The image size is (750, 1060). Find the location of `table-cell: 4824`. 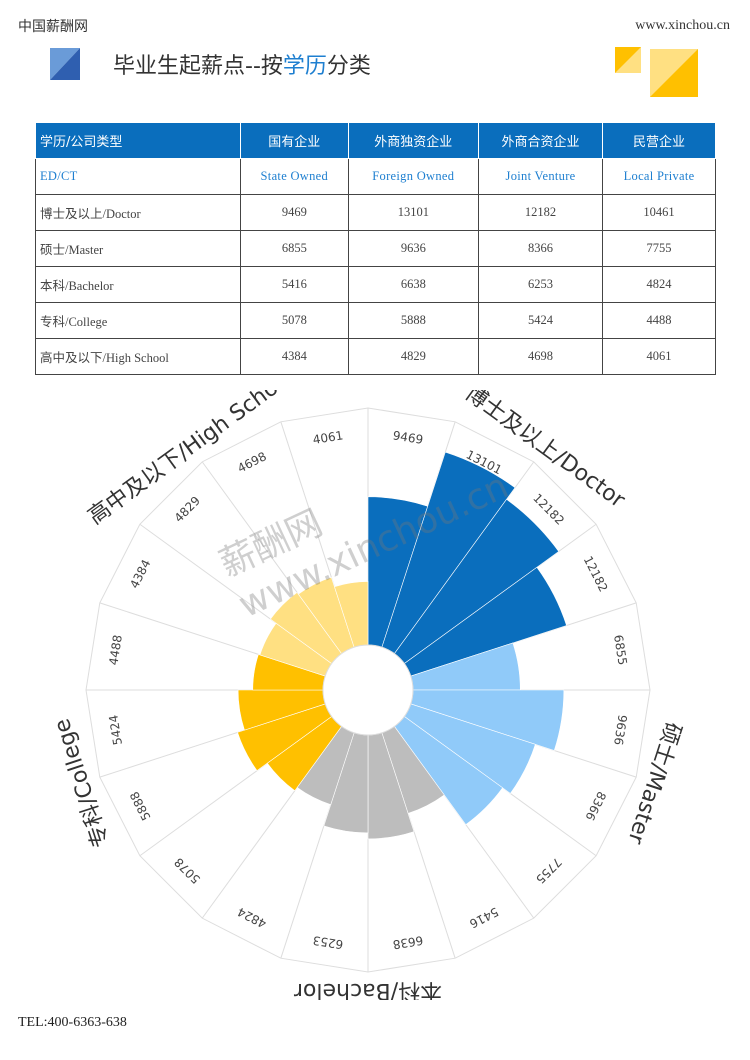

table-cell: 4824 is located at coordinates (659, 284).